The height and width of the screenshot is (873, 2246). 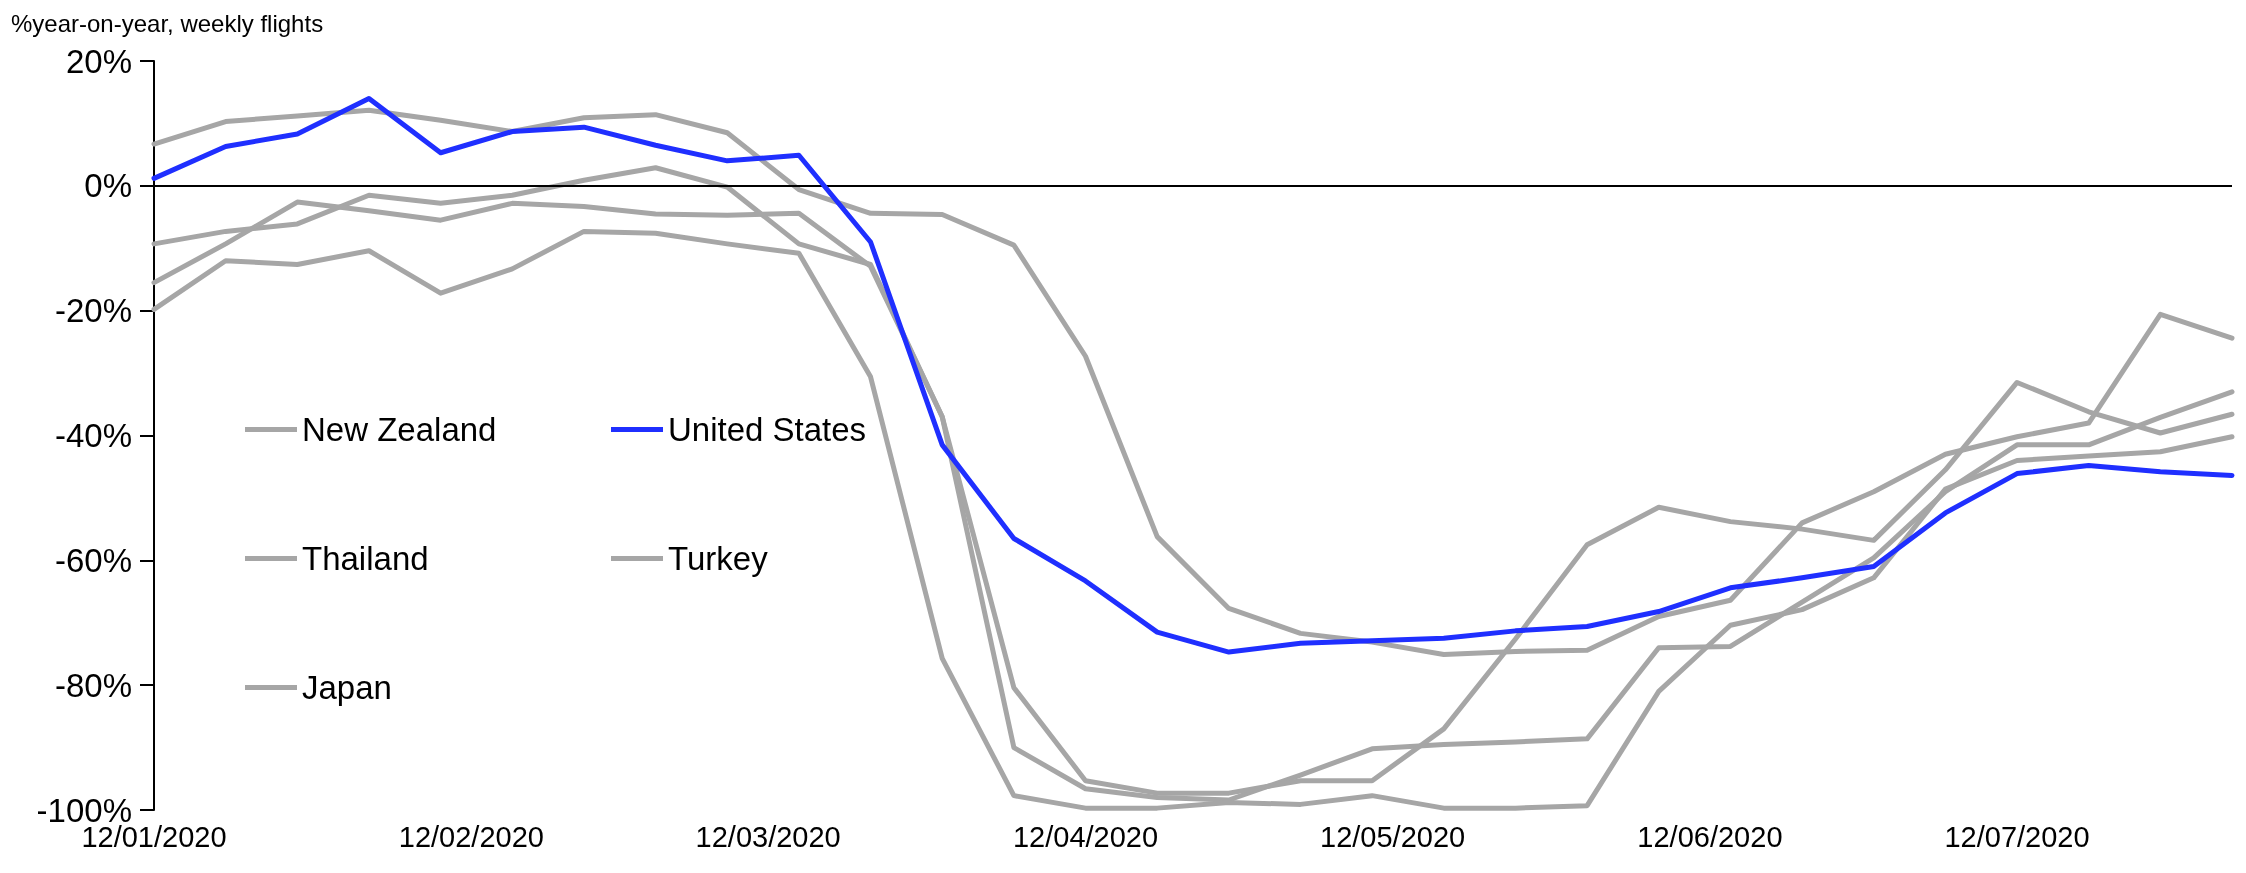 What do you see at coordinates (2017, 836) in the screenshot?
I see `x-tick-label: 12/07/2020` at bounding box center [2017, 836].